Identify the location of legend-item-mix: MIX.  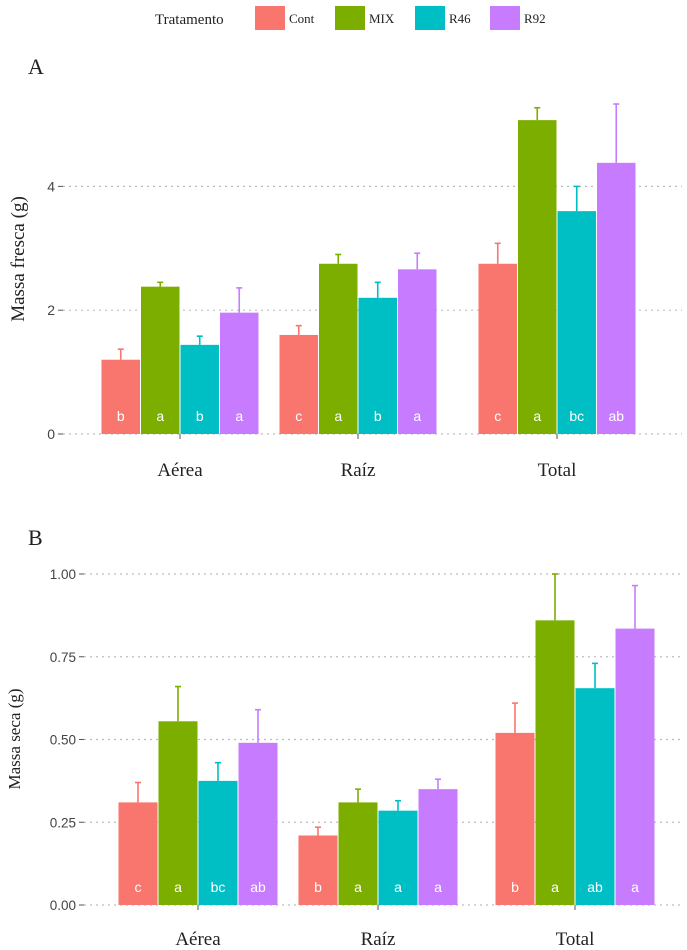
(365, 18).